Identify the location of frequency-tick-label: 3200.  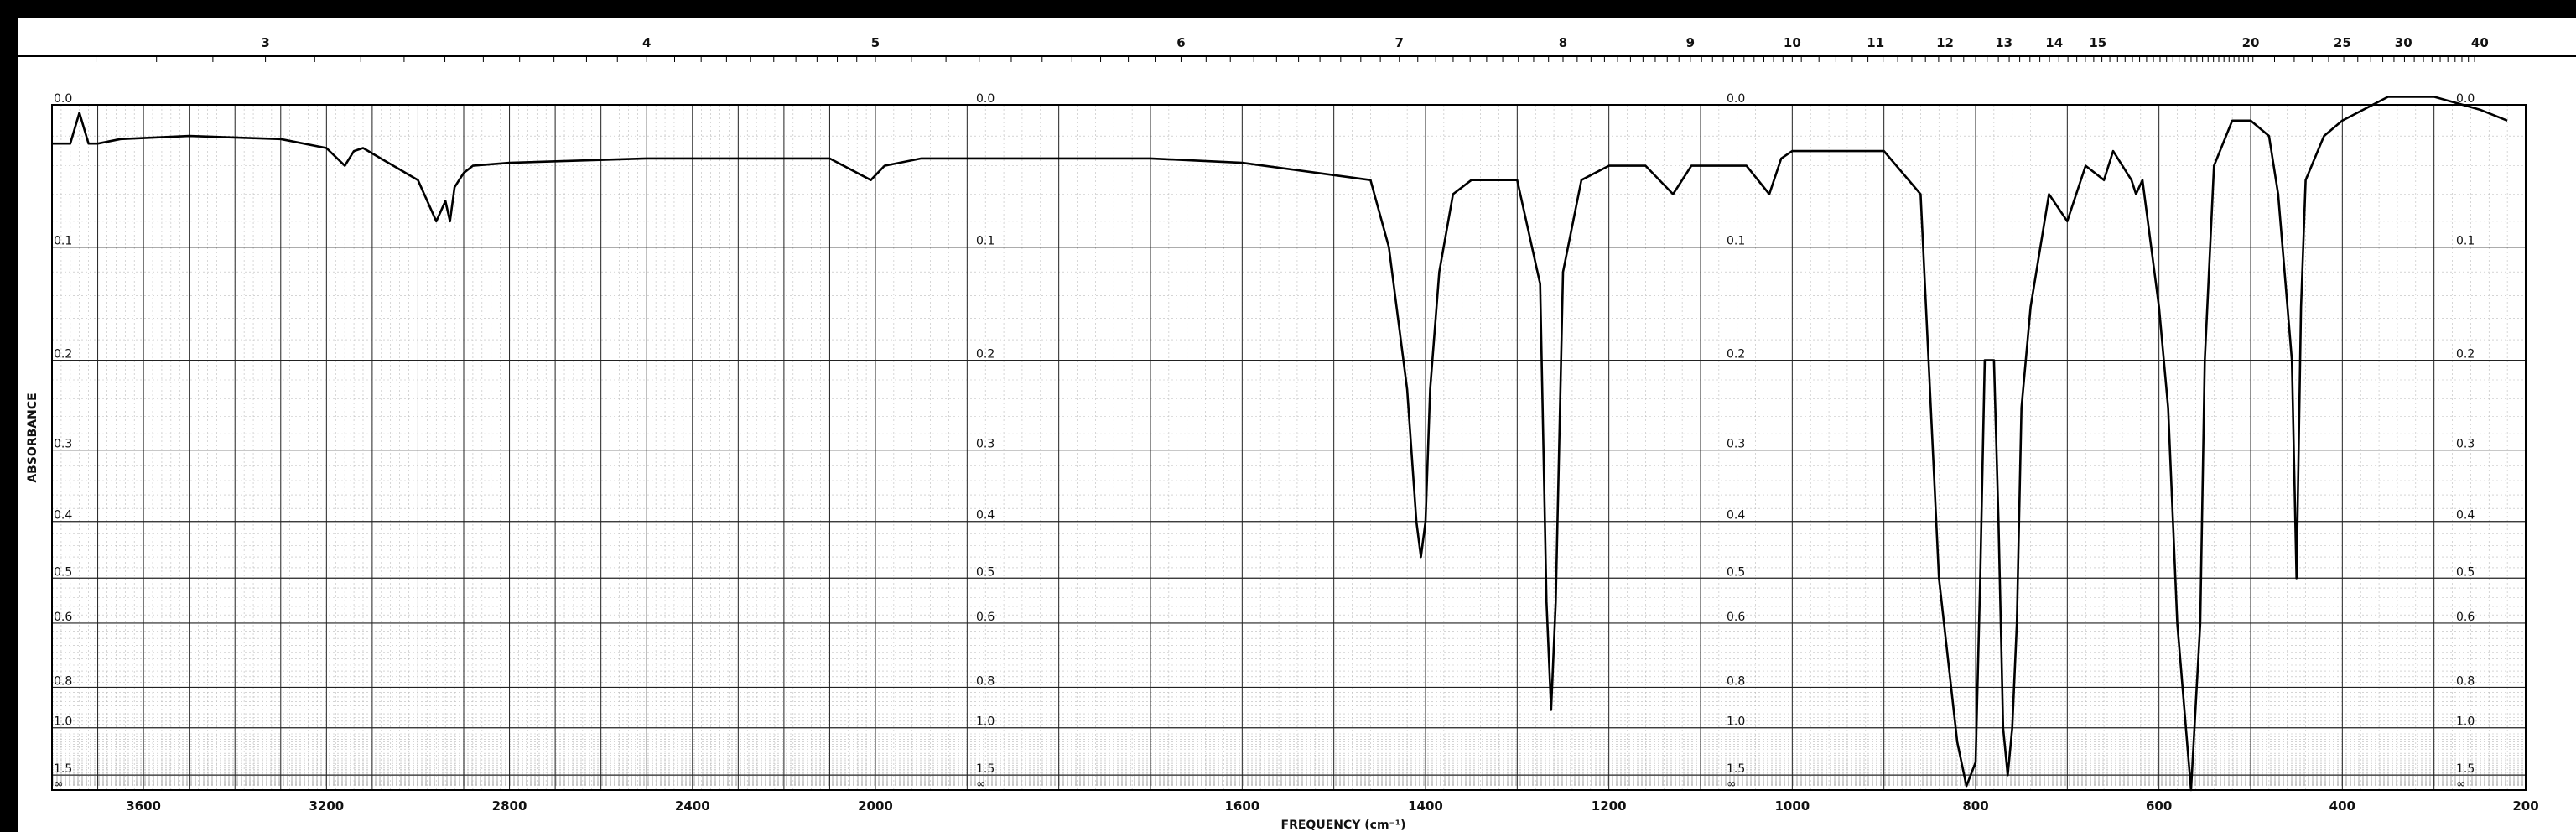
(326, 806).